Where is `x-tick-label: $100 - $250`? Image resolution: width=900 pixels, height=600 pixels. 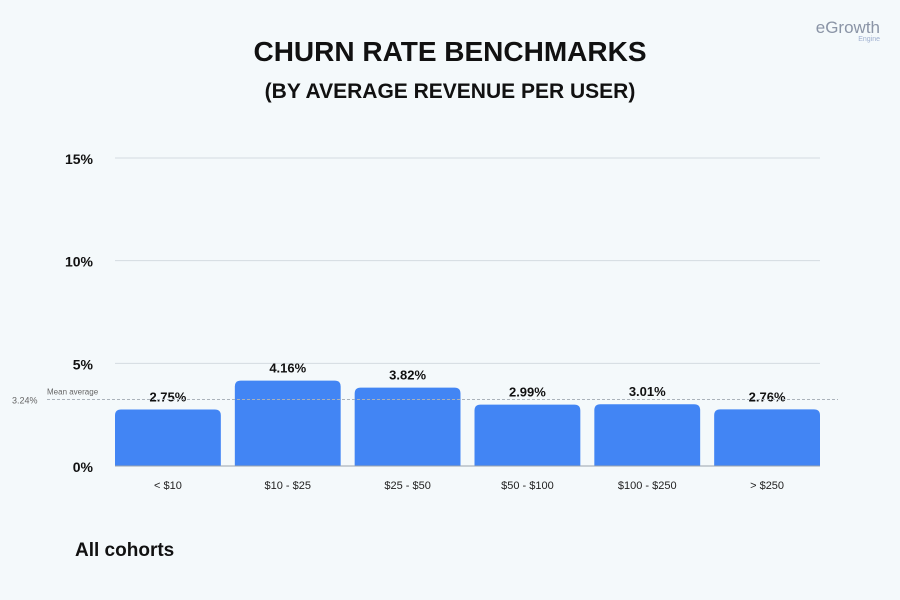 x-tick-label: $100 - $250 is located at coordinates (647, 486).